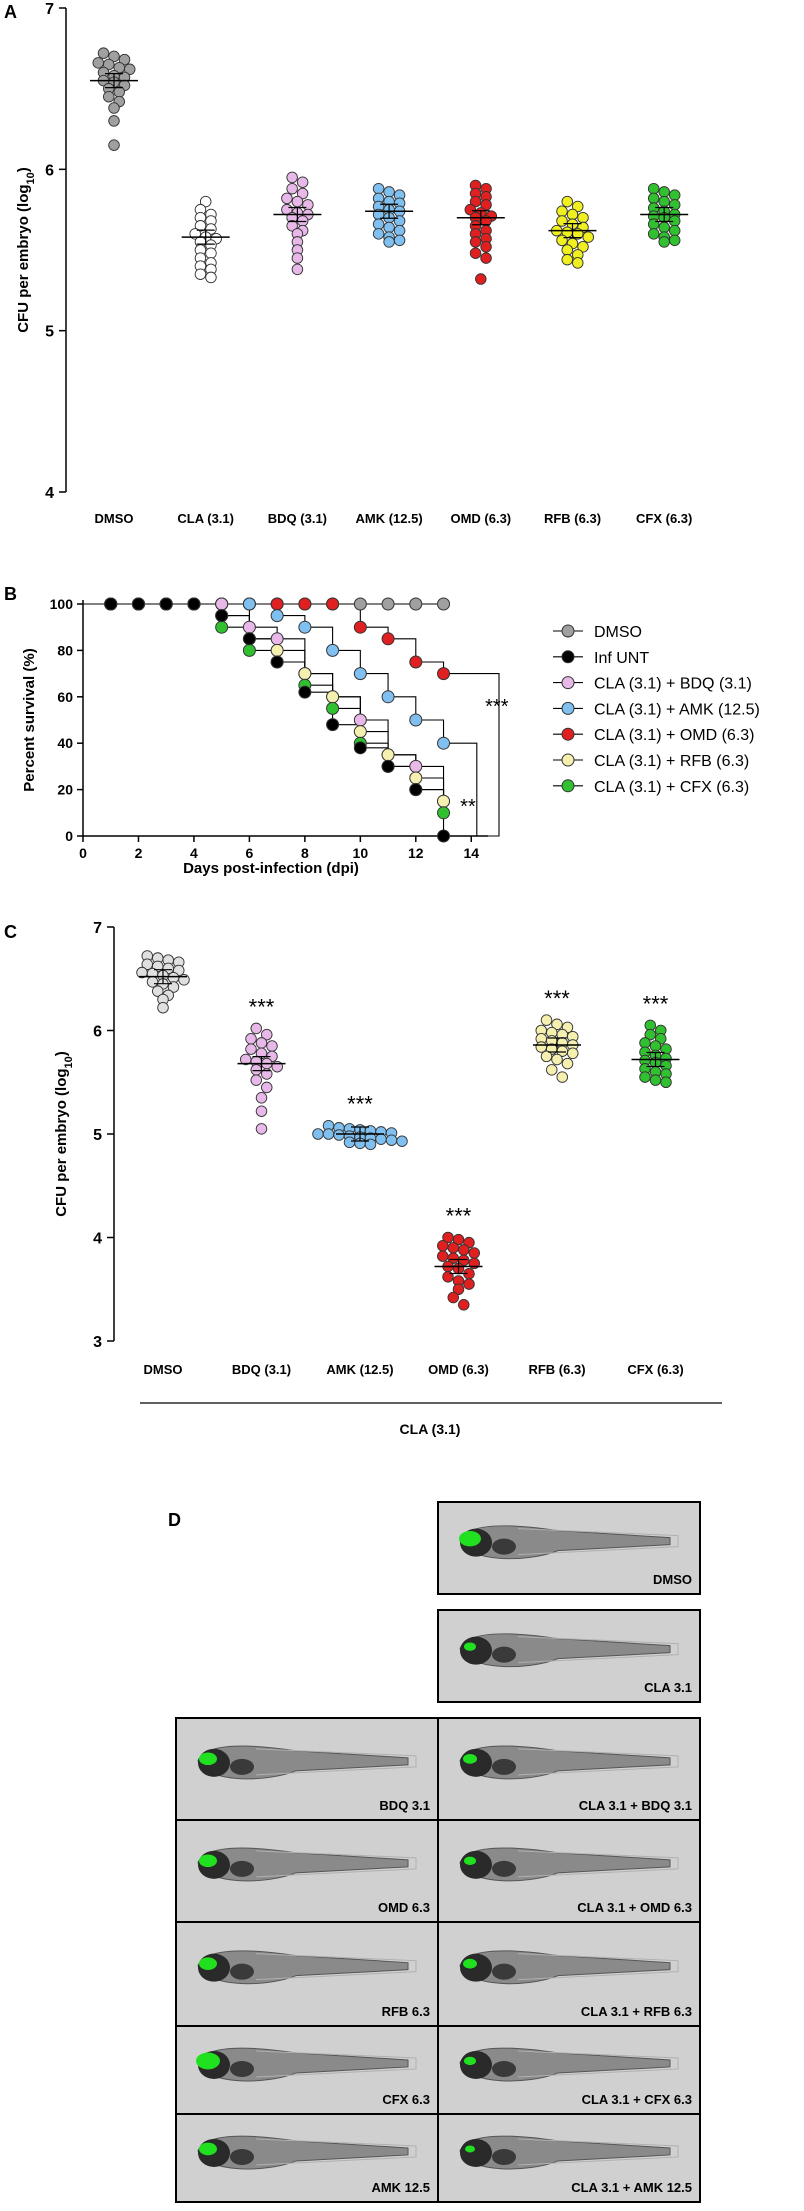 This screenshot has width=804, height=2211. What do you see at coordinates (29, 719) in the screenshot?
I see `y-axis-label: Percent survival (%)` at bounding box center [29, 719].